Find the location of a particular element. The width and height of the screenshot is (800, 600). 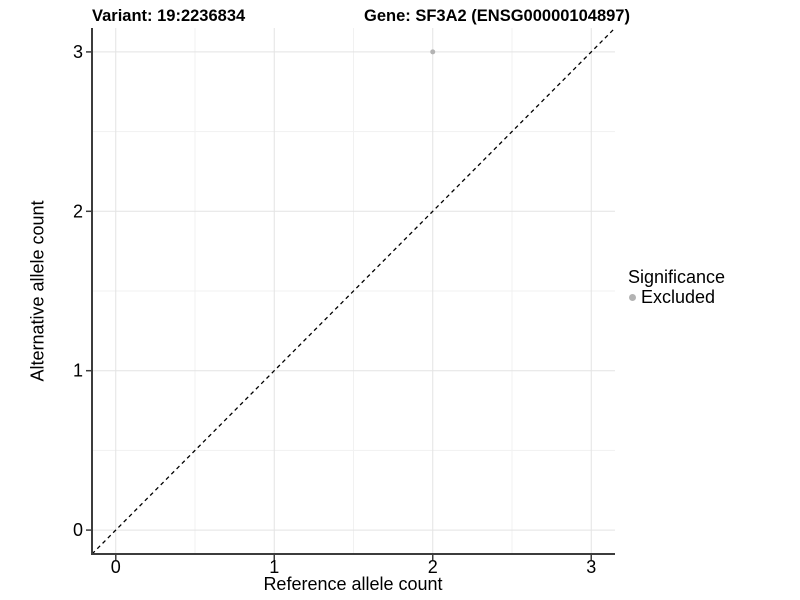

y-tick-label: 0 is located at coordinates (78, 530).